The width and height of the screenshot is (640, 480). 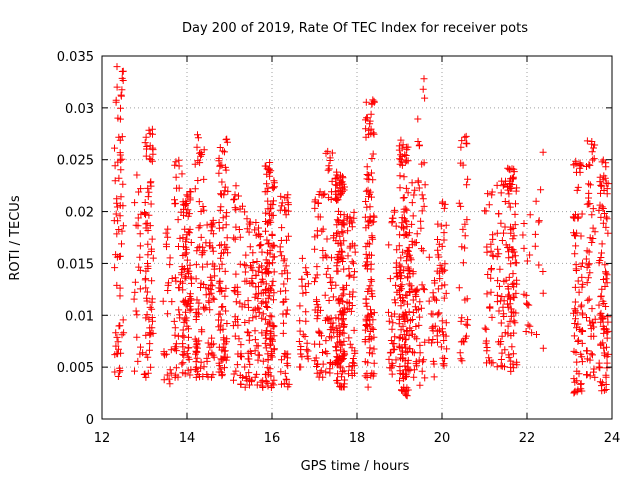 I want to click on y-tick-label: 0.02, so click(x=79, y=213).